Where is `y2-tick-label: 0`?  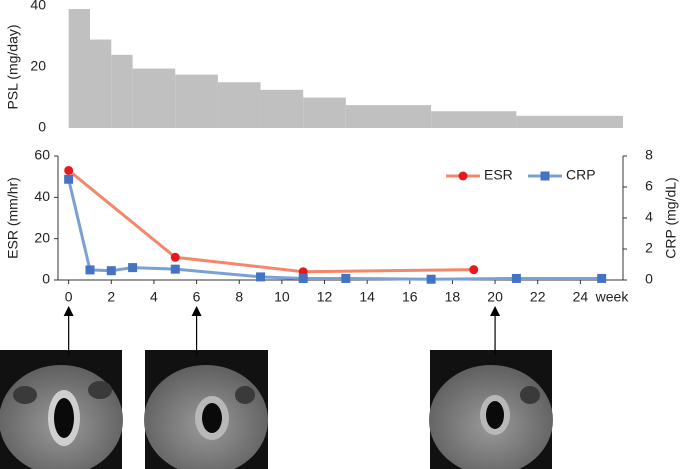
y2-tick-label: 0 is located at coordinates (649, 279).